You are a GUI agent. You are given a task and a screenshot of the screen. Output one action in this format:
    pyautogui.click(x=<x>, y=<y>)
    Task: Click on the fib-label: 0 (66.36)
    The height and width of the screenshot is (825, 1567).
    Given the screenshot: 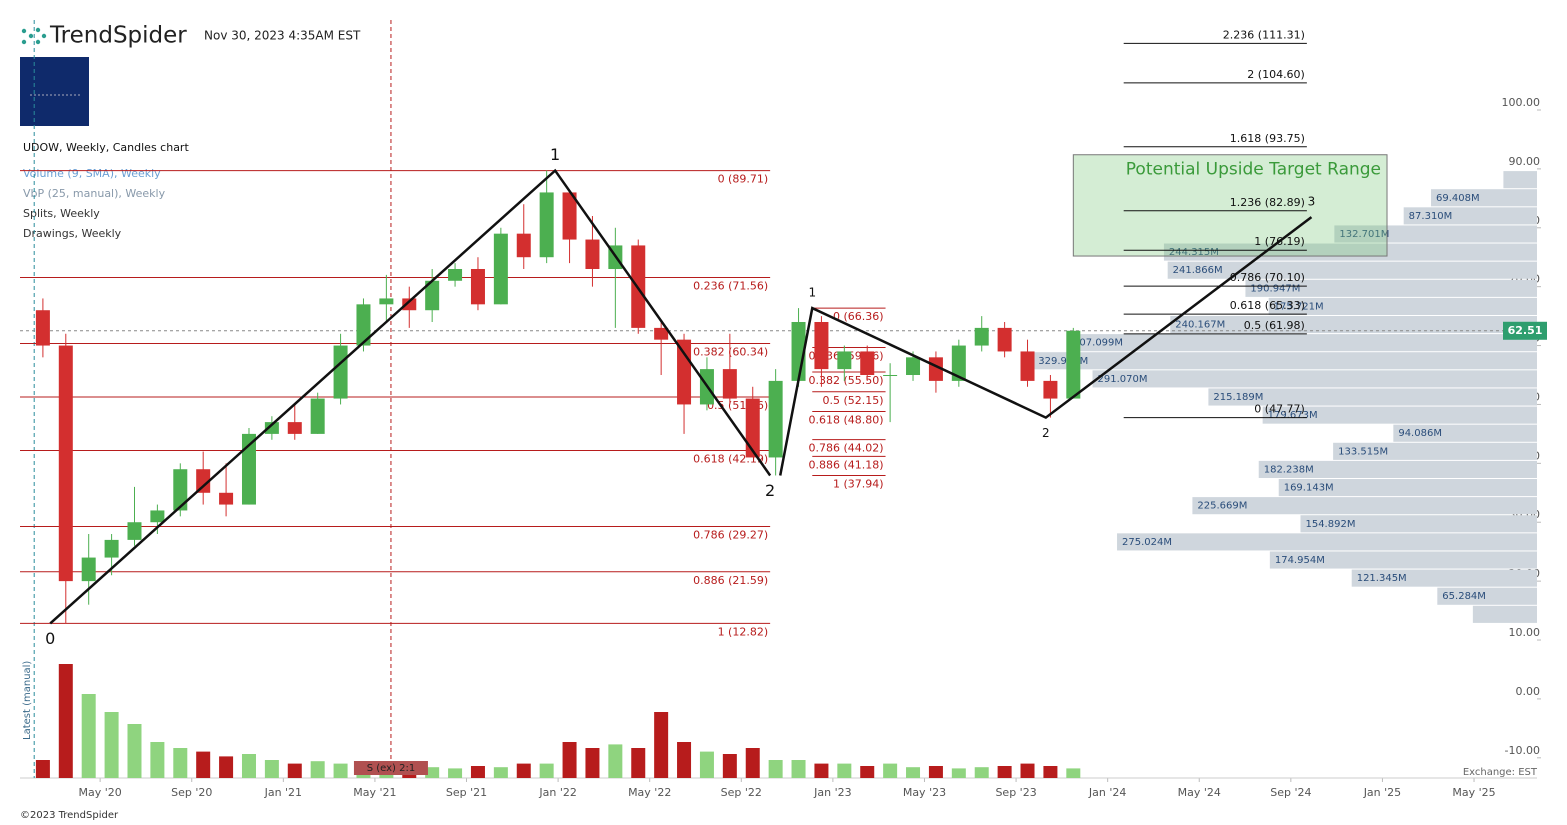 What is the action you would take?
    pyautogui.click(x=858, y=316)
    